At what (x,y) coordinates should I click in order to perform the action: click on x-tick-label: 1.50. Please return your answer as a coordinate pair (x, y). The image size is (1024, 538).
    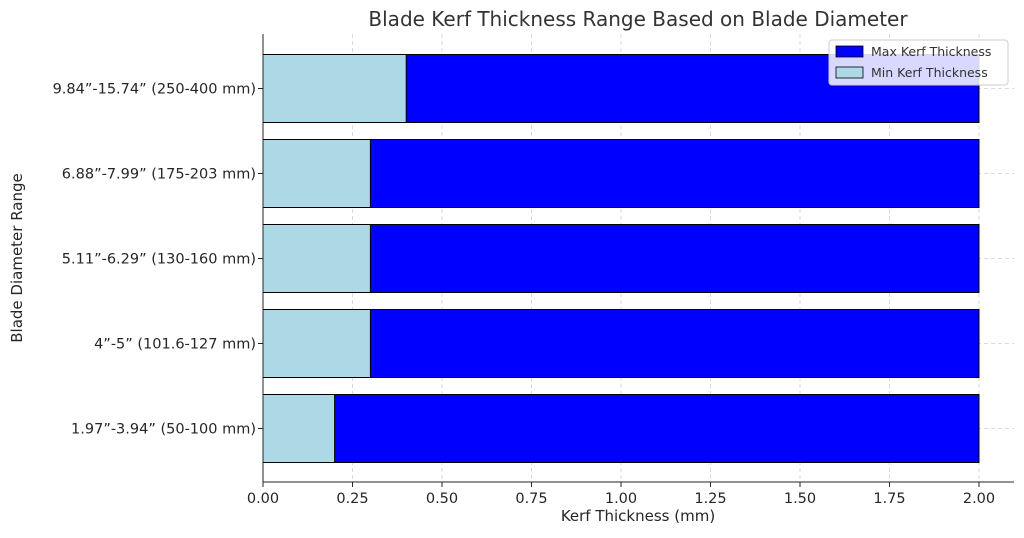
    Looking at the image, I should click on (800, 499).